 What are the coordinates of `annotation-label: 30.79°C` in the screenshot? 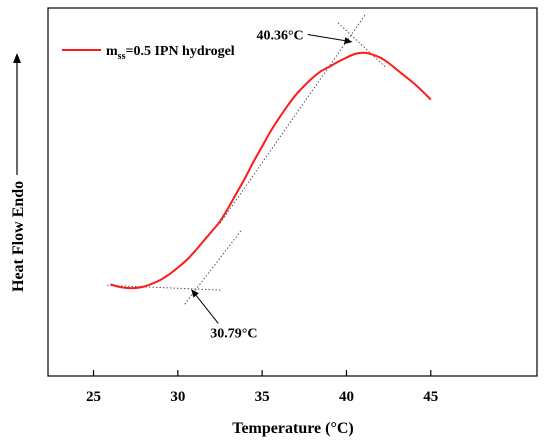 It's located at (233, 333).